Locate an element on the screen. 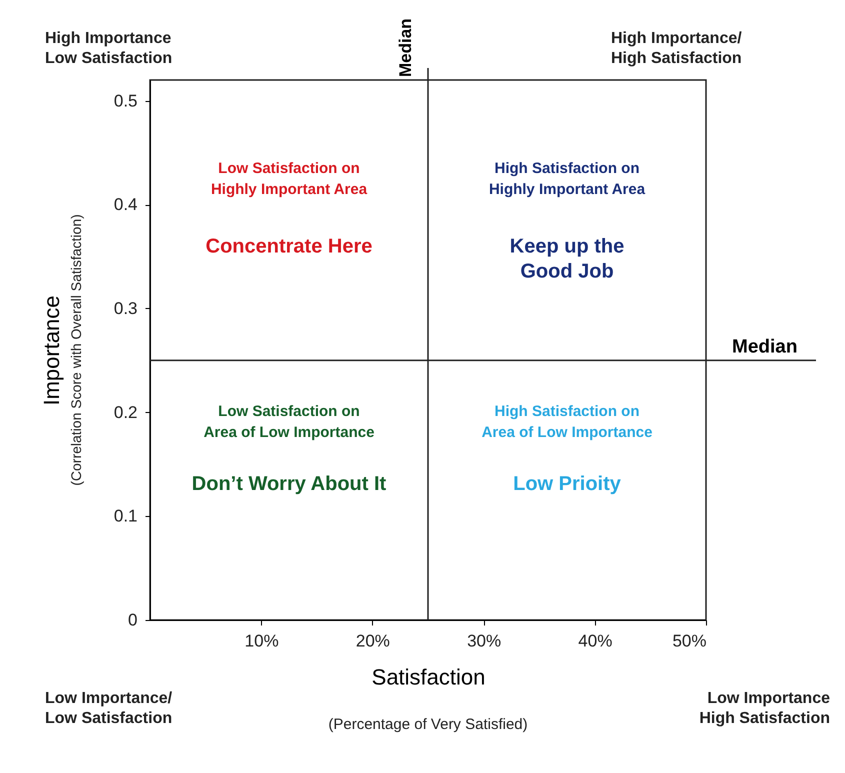  y-tick-label: 0.5 is located at coordinates (126, 100).